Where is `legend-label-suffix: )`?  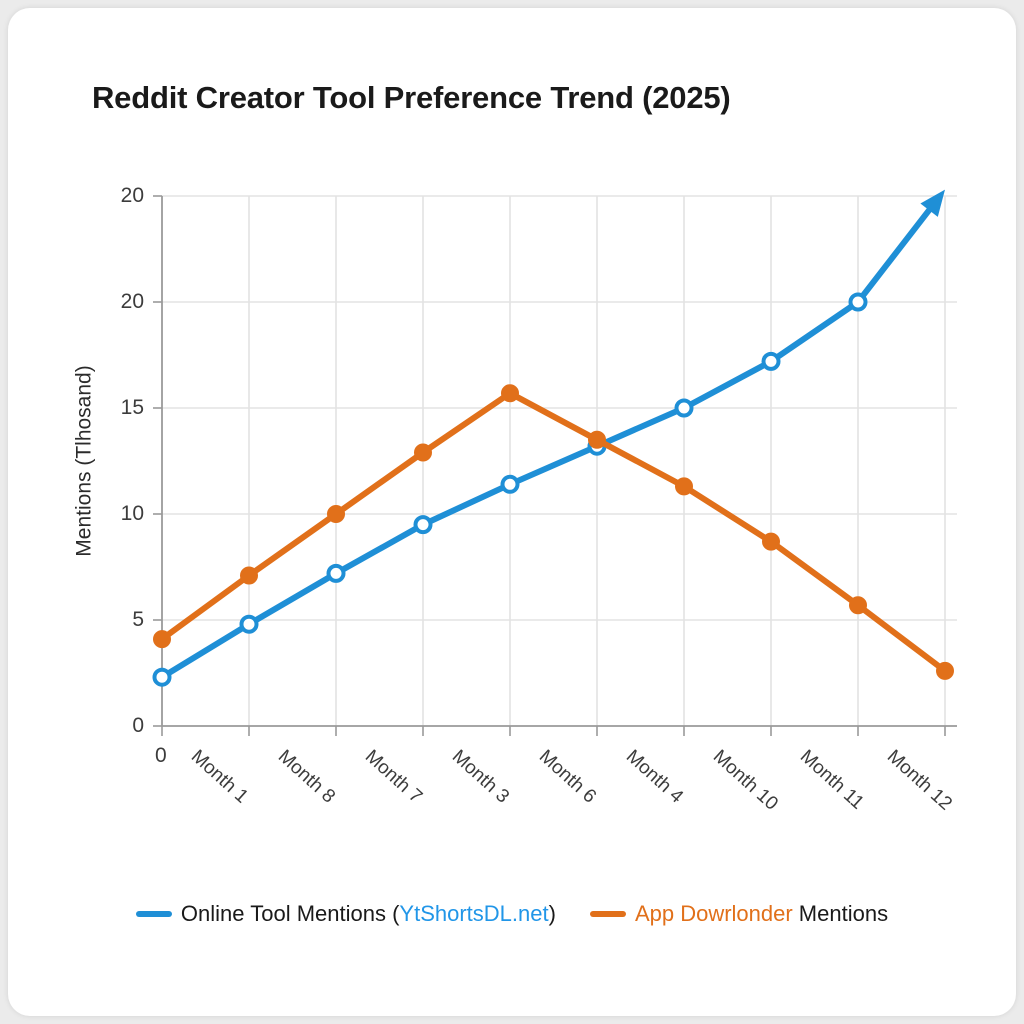
legend-label-suffix: ) is located at coordinates (552, 913).